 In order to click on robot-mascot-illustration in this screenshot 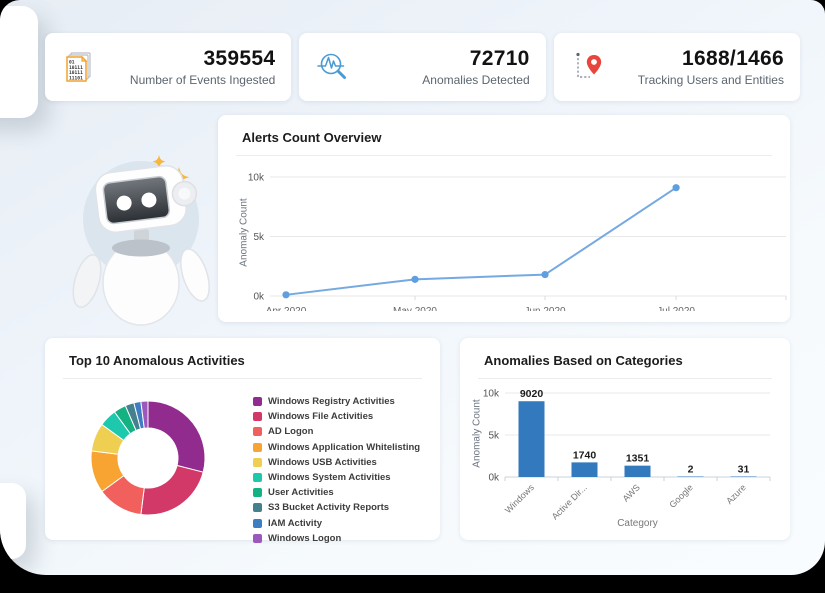, I will do `click(141, 240)`.